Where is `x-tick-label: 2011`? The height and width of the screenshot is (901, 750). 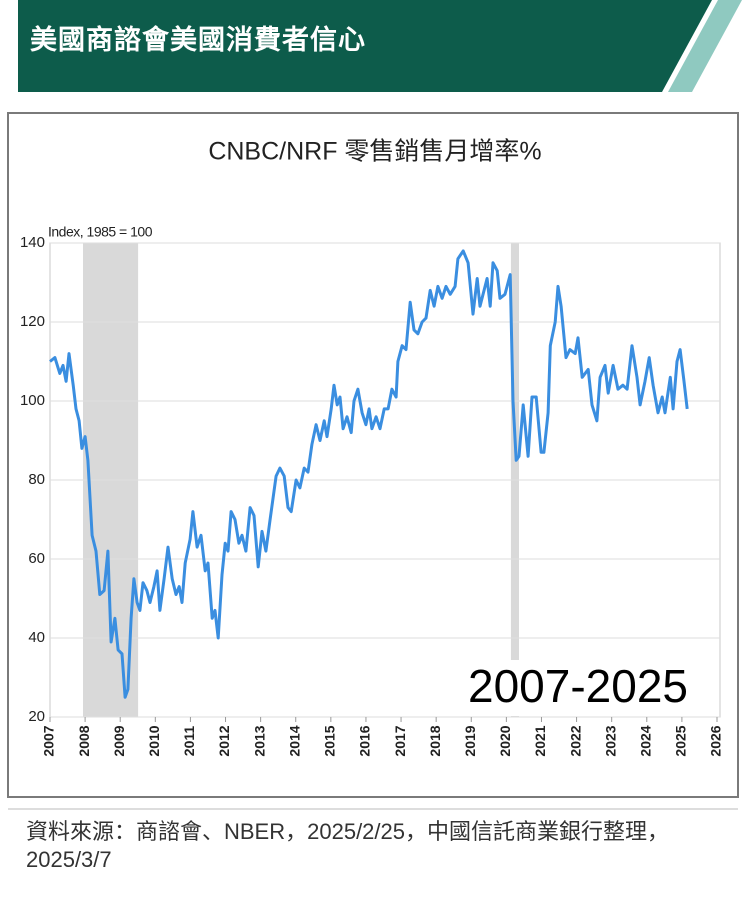 x-tick-label: 2011 is located at coordinates (189, 741).